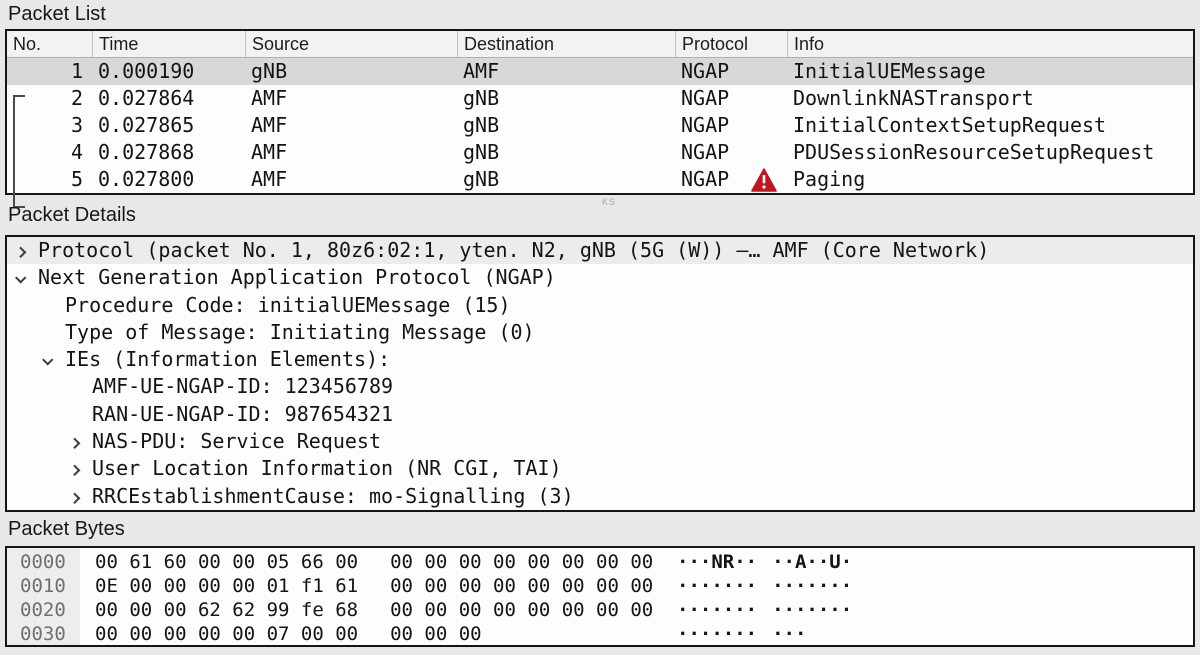  What do you see at coordinates (227, 562) in the screenshot?
I see `hex-bytes: 00 61 60 00 00 05 66 00` at bounding box center [227, 562].